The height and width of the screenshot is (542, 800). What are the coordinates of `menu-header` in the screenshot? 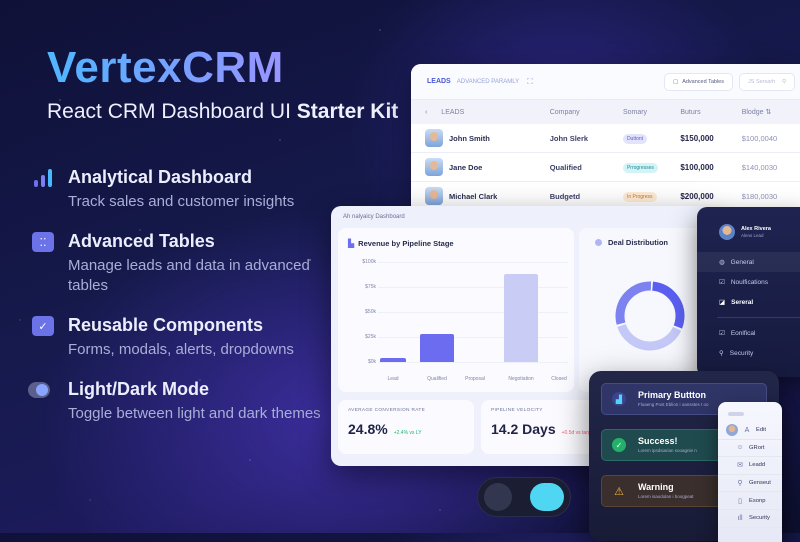 It's located at (736, 414).